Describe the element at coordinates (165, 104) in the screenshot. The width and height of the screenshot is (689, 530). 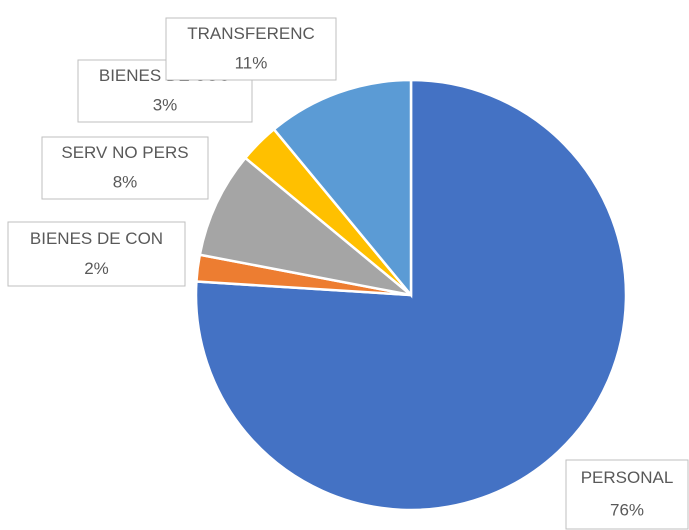
I see `data-label: 3%` at that location.